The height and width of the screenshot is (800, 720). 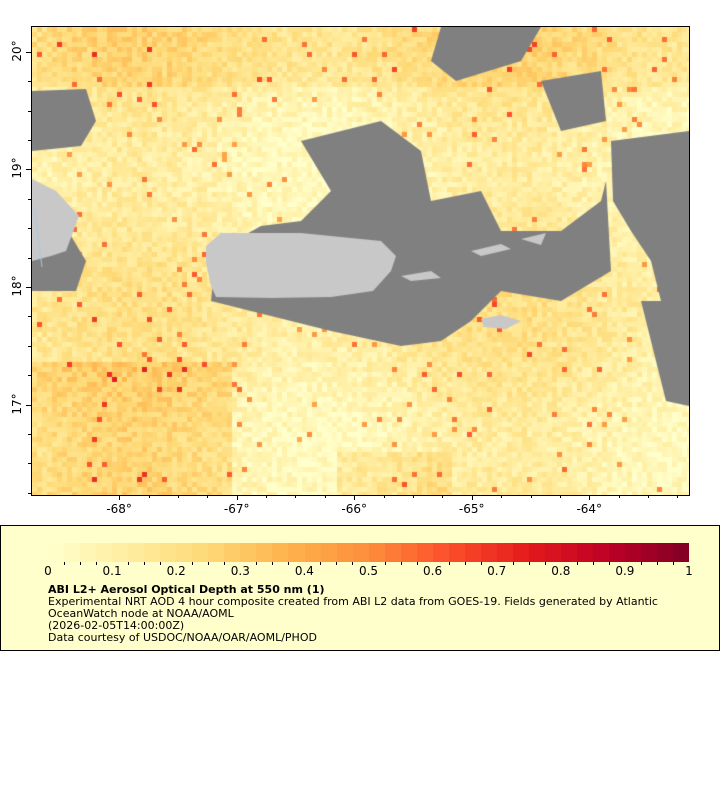 I want to click on x-tick-label: -65°, so click(x=471, y=509).